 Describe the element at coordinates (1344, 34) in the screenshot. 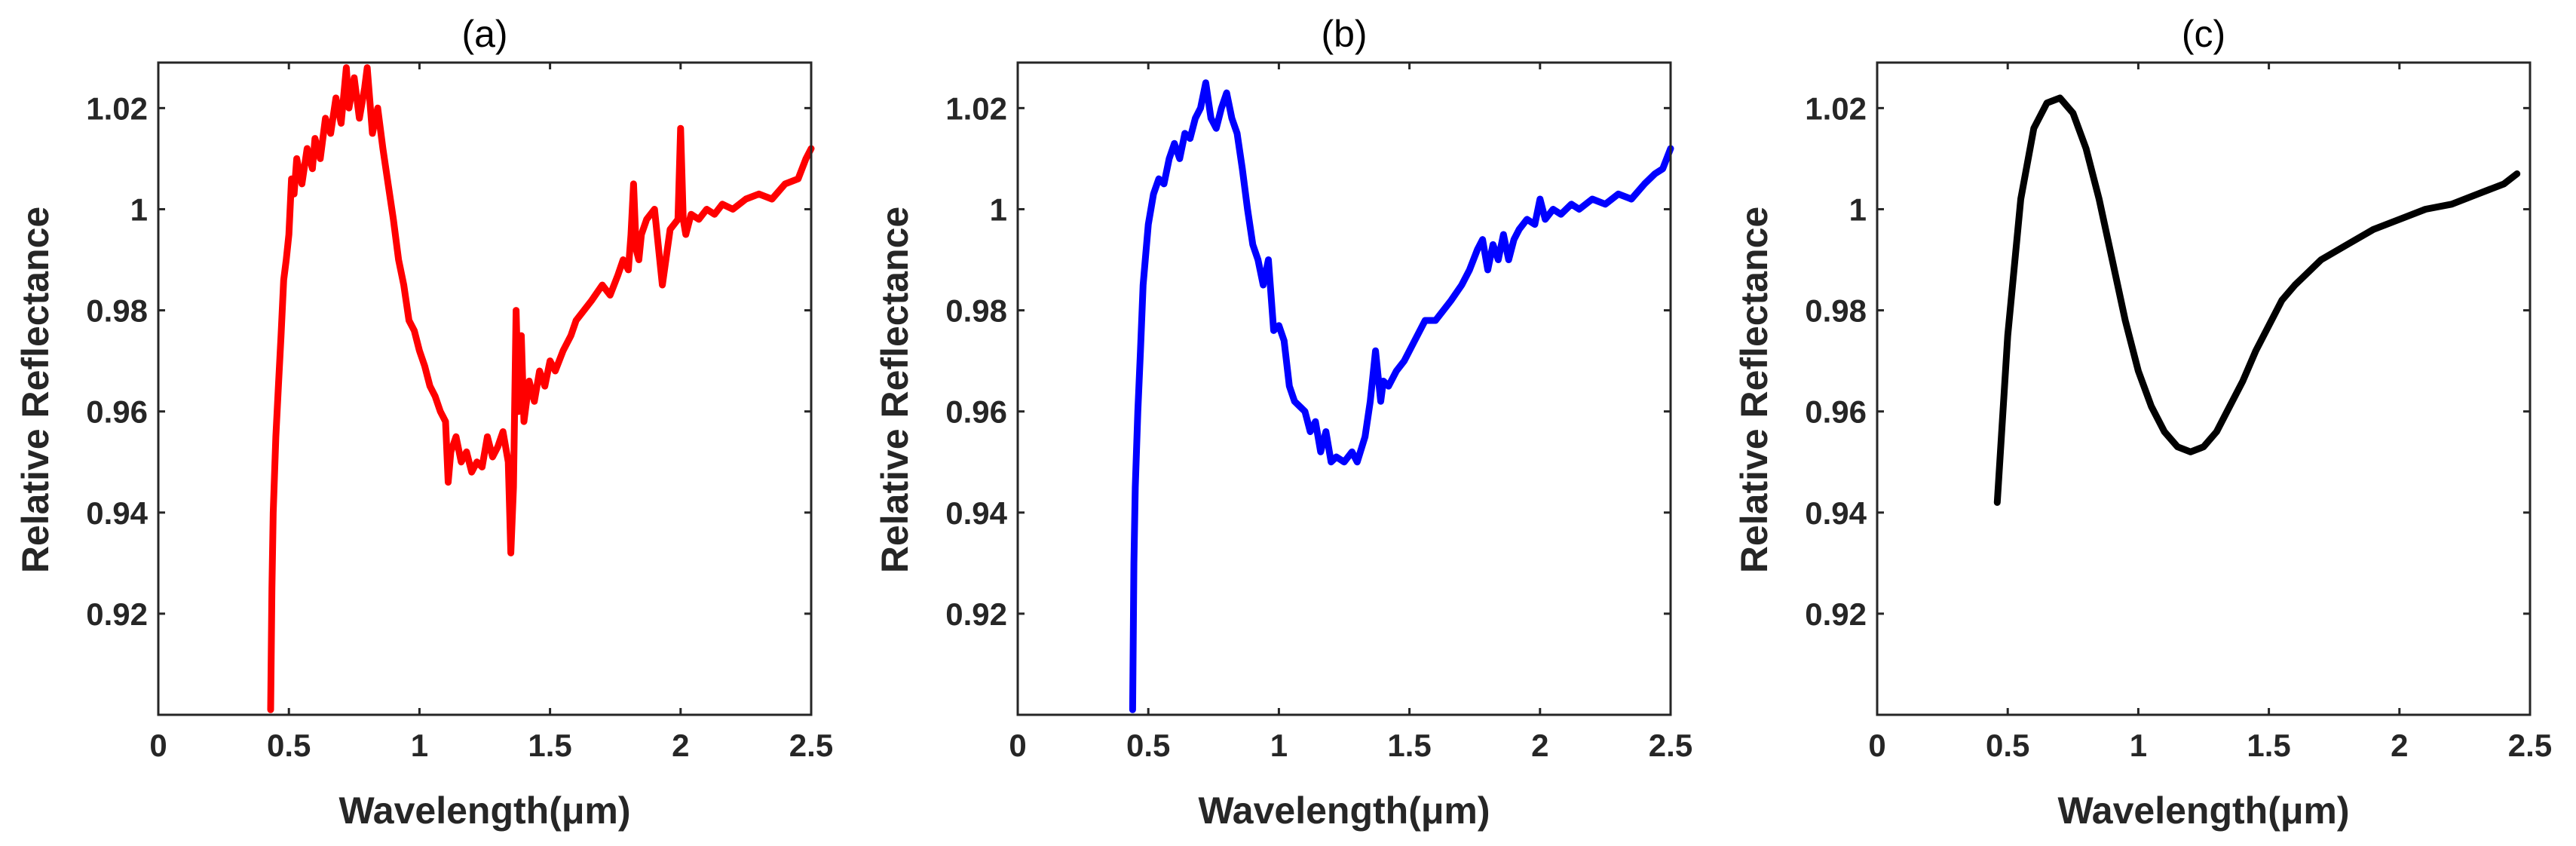

I see `panel-title: (b)` at that location.